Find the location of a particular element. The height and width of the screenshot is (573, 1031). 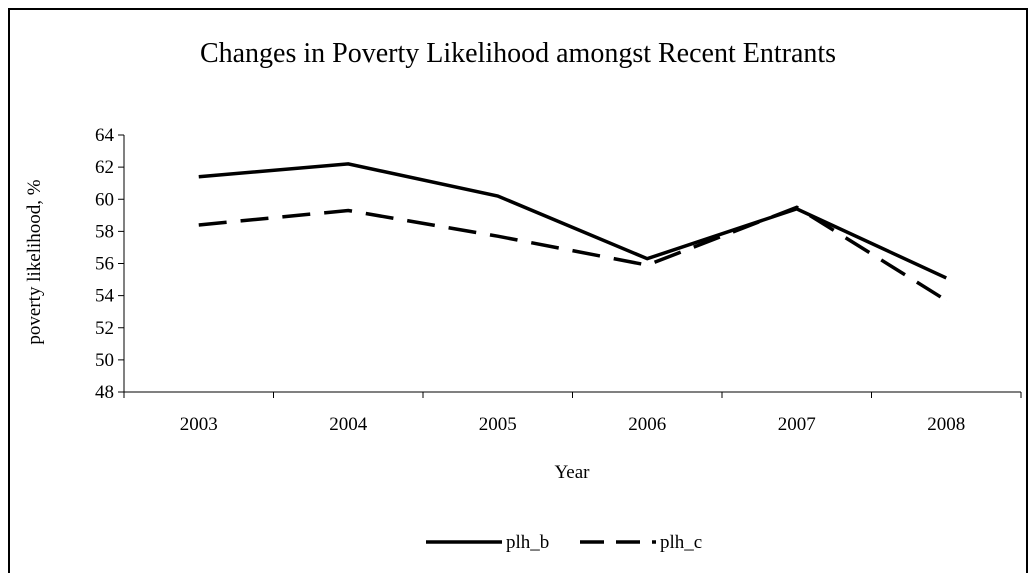

x-tick-label: 2003 is located at coordinates (199, 424).